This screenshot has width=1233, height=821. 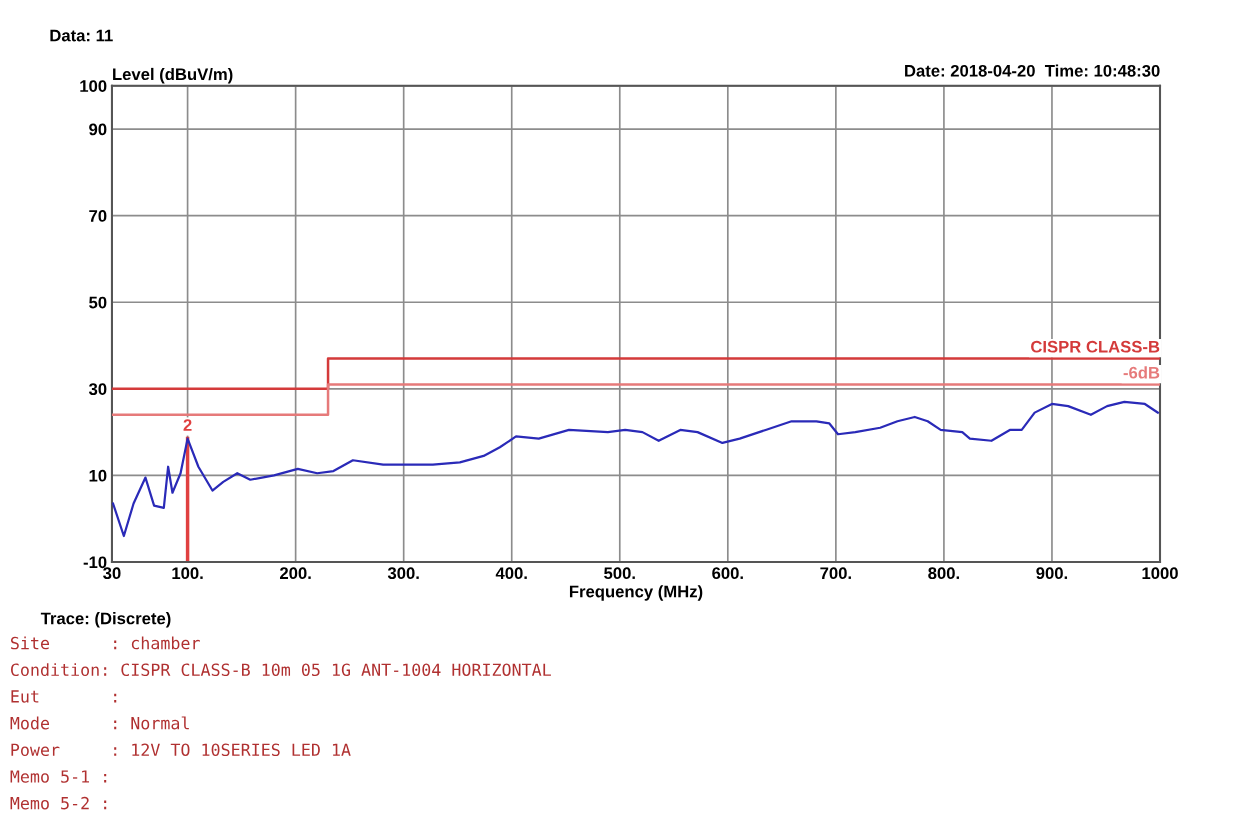 I want to click on x-axis-title: Frequency (MHz), so click(x=636, y=593).